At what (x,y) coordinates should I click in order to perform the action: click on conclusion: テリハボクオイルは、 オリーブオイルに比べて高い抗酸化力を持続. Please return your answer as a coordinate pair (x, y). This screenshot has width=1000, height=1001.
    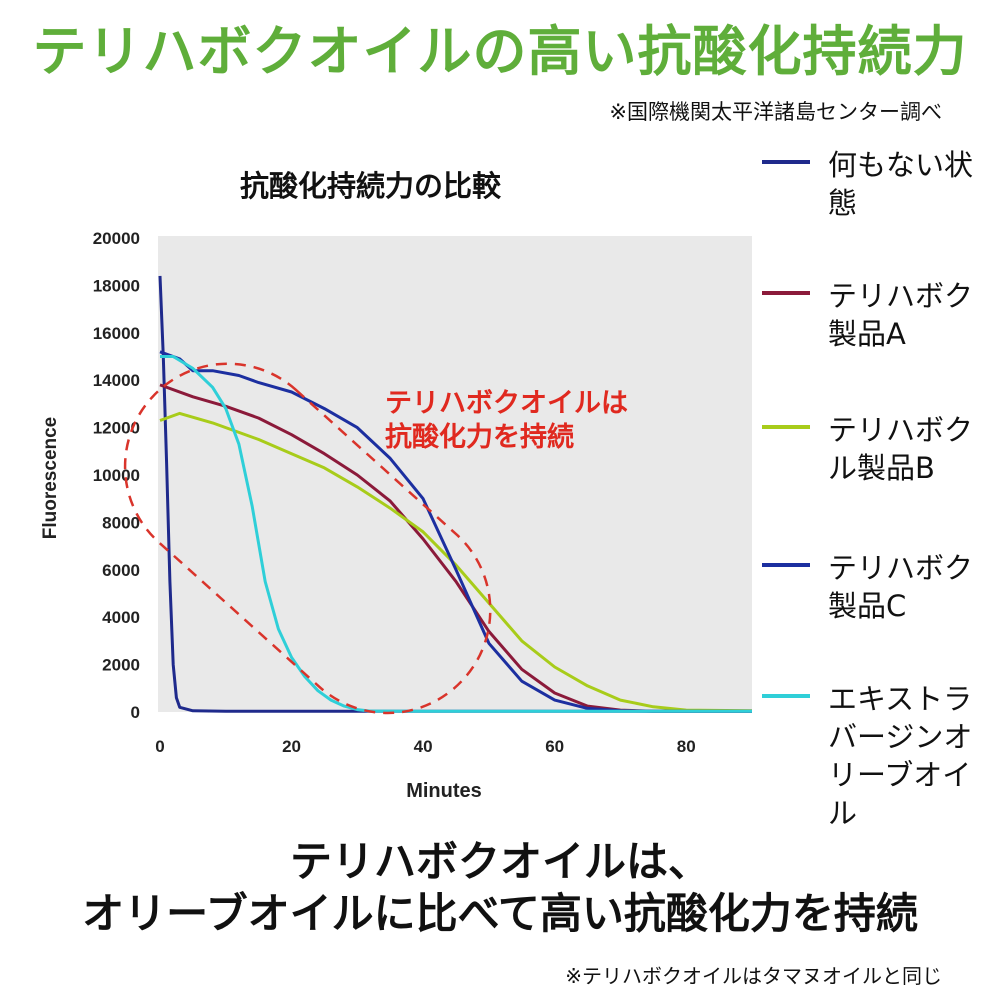
    Looking at the image, I should click on (500, 888).